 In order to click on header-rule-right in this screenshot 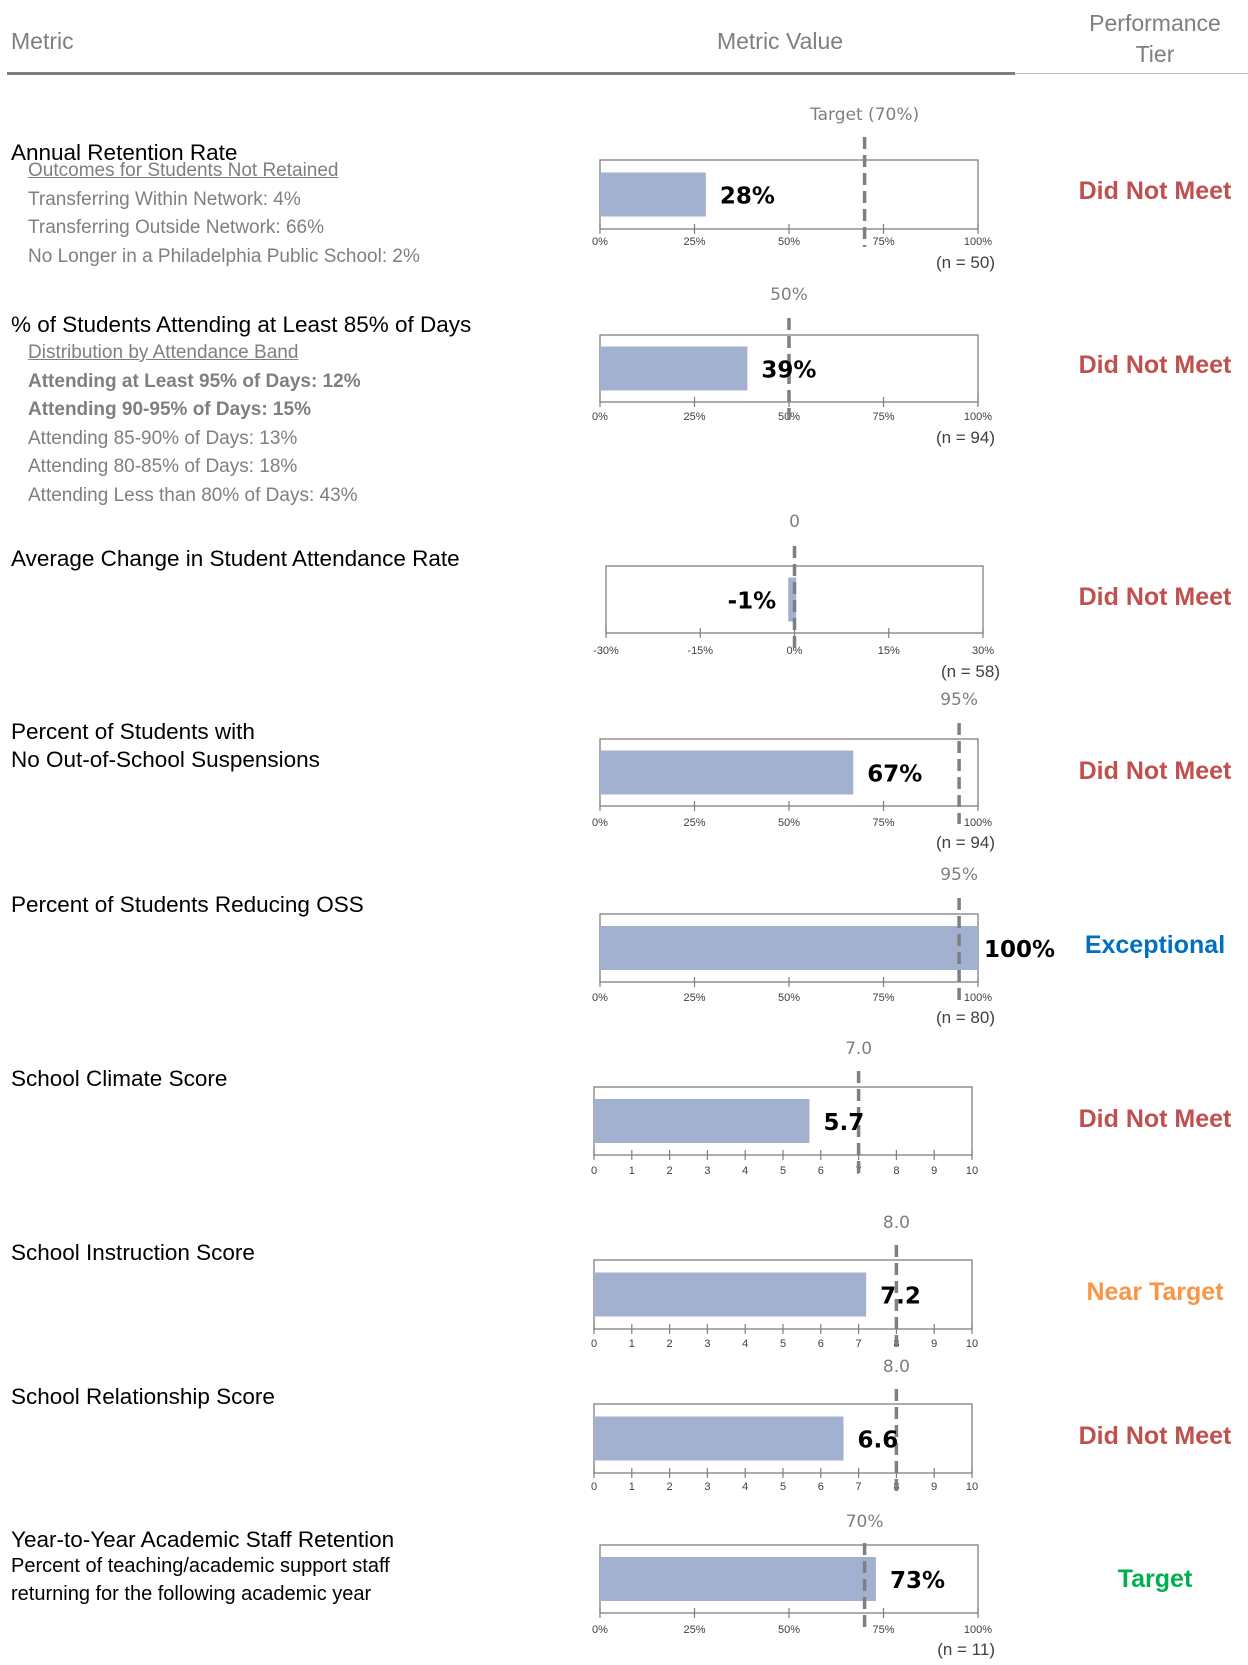, I will do `click(1131, 73)`.